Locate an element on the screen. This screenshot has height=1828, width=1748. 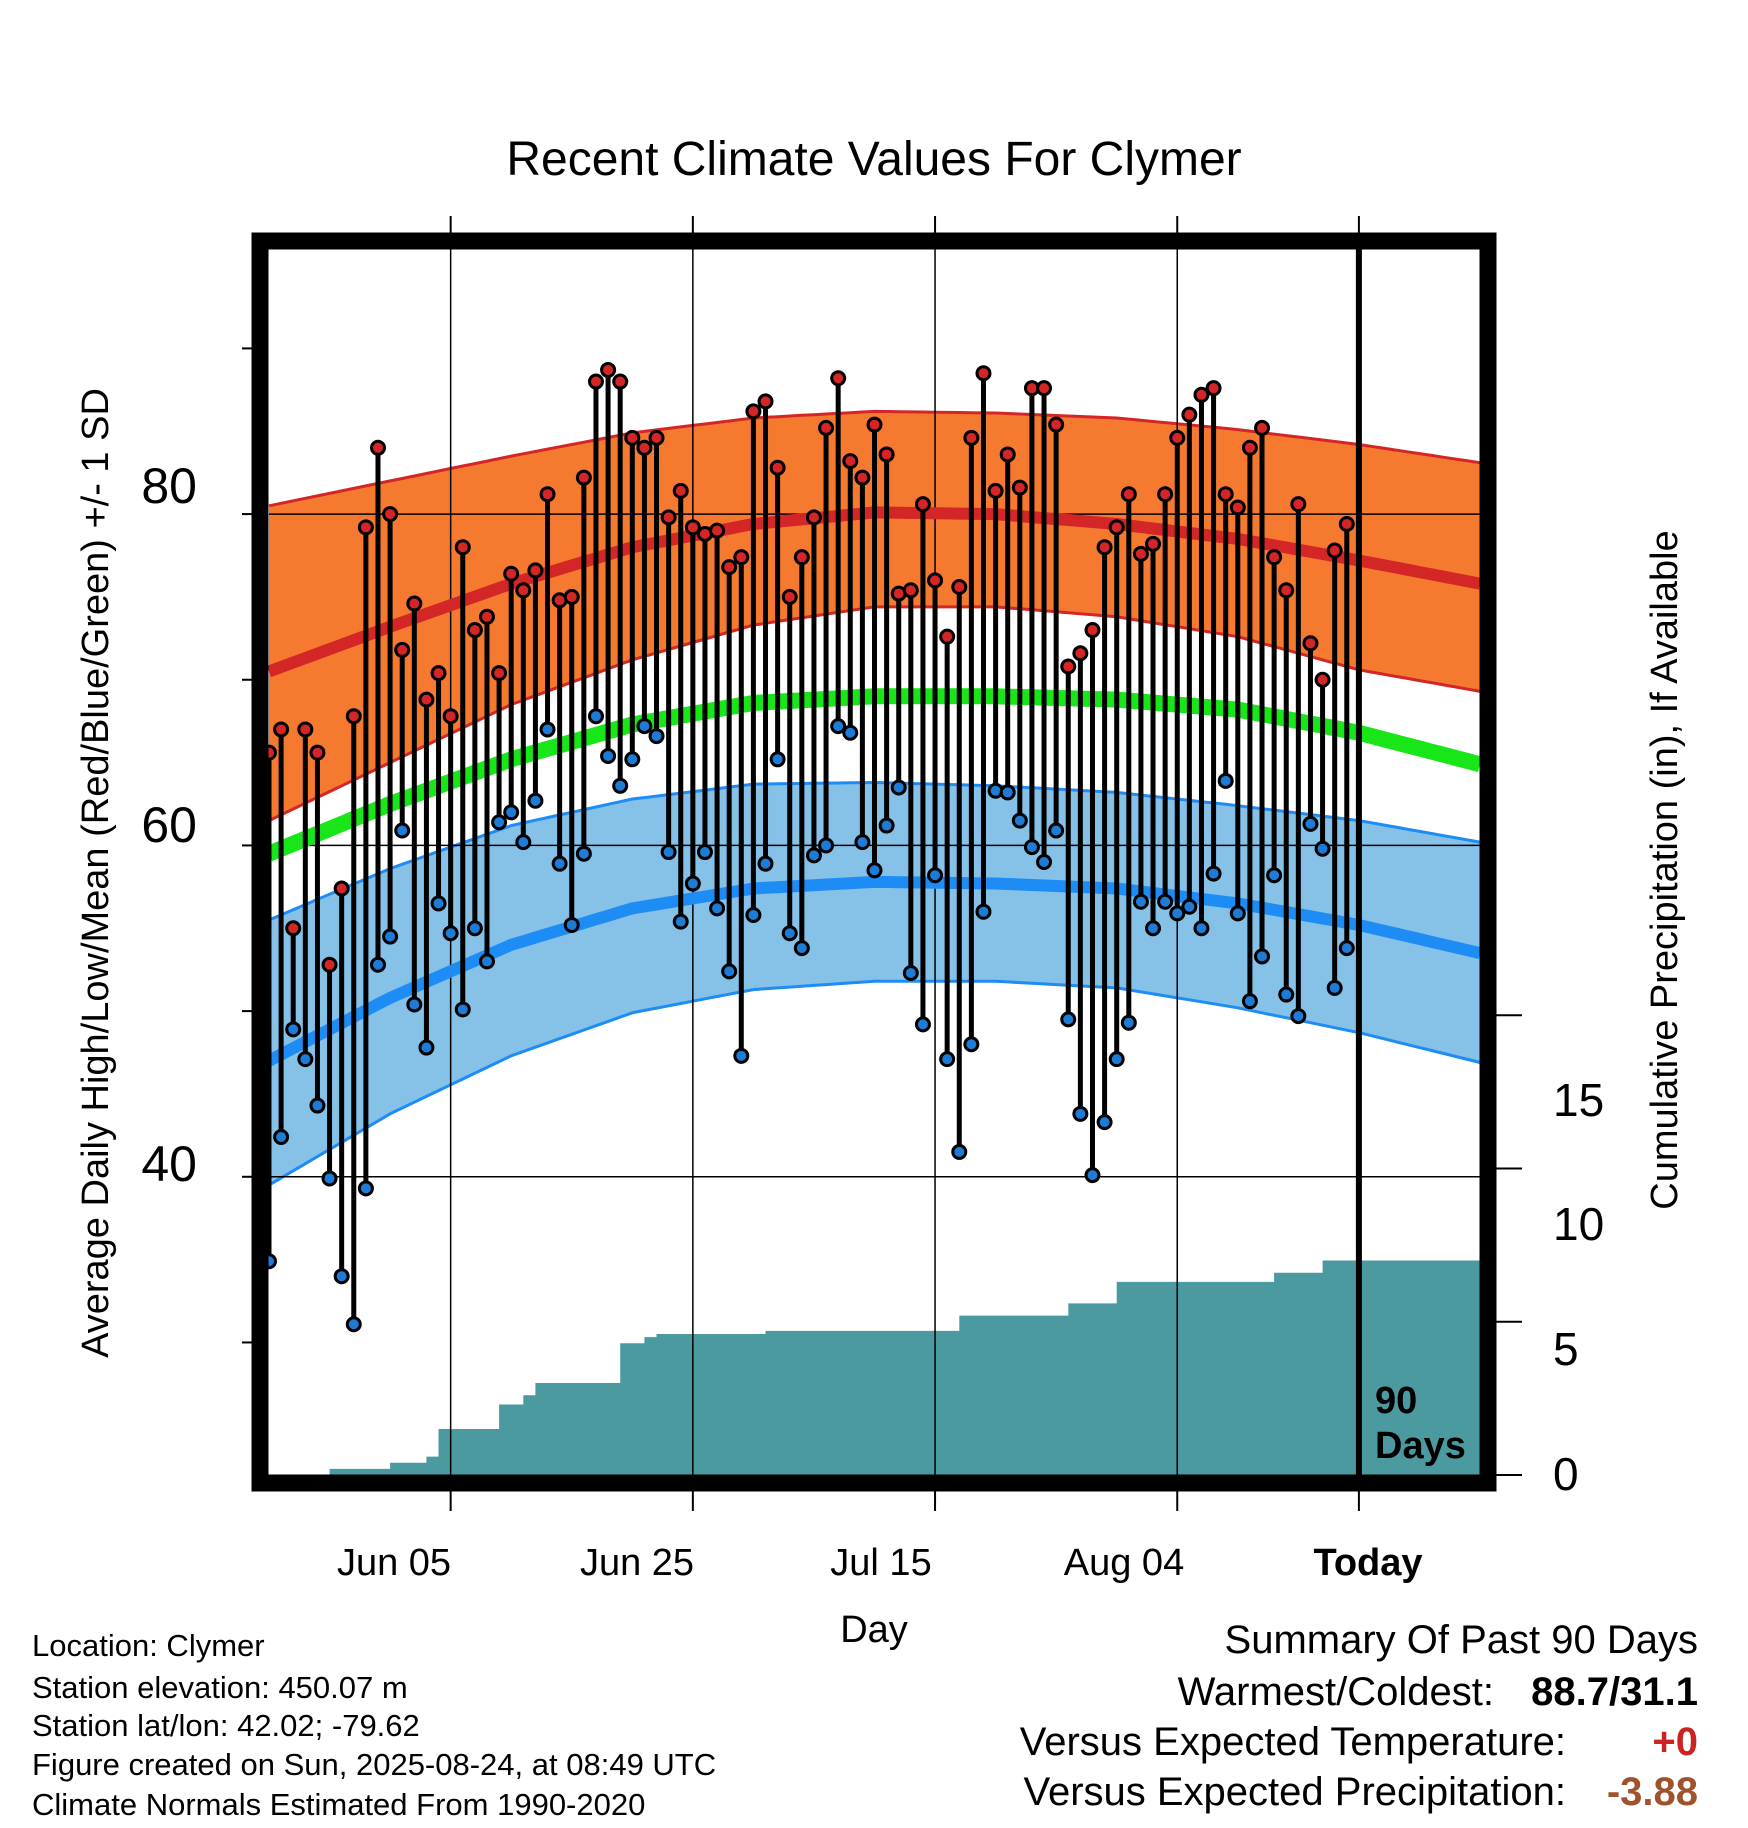
y-tick-label: 80 is located at coordinates (169, 486).